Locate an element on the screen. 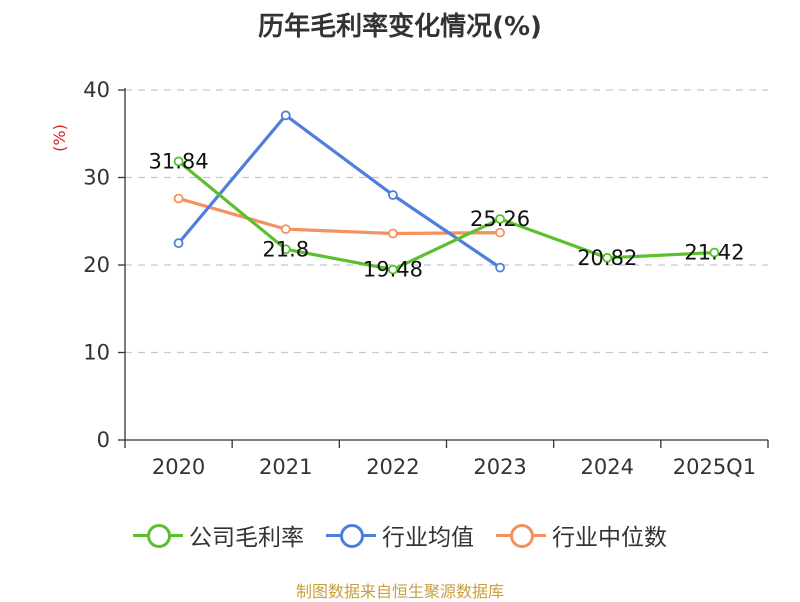 The height and width of the screenshot is (602, 800). data-label-2: 19.48 is located at coordinates (393, 270).